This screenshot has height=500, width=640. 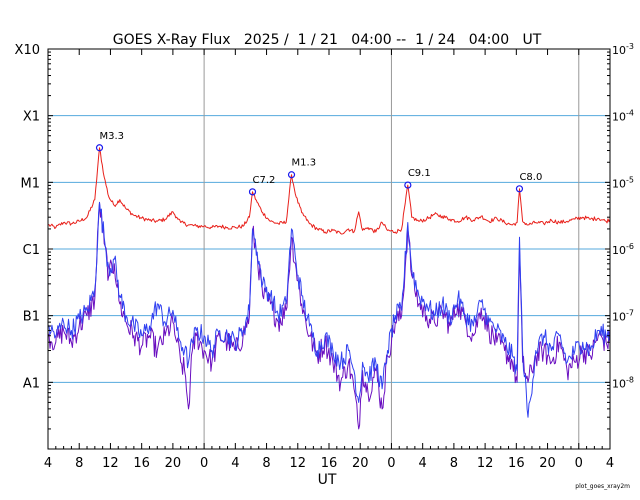 I want to click on right-axis: 10⁻³ 10⁻⁴ 10⁻⁵ 10⁻⁶ 10⁻⁷ 10⁻⁸, so click(x=619, y=236).